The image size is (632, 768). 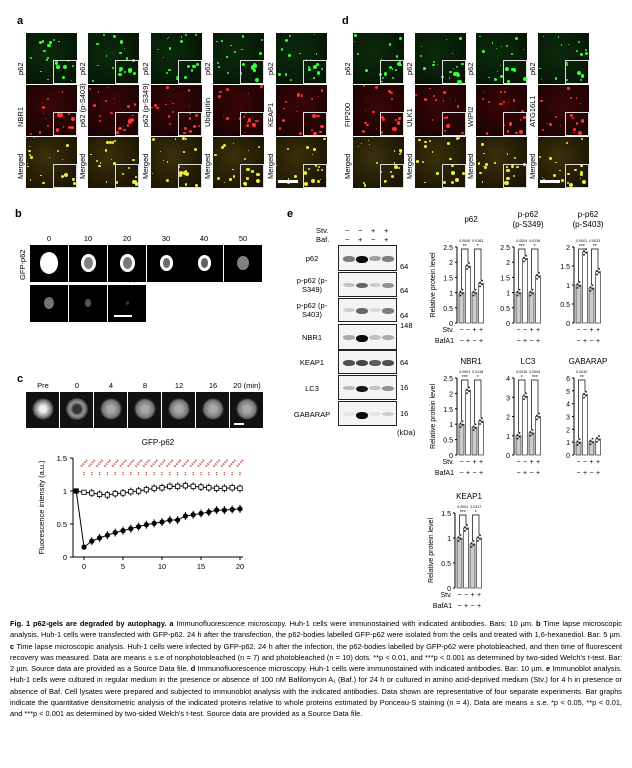 What do you see at coordinates (349, 413) in the screenshot?
I see `blot-band` at bounding box center [349, 413].